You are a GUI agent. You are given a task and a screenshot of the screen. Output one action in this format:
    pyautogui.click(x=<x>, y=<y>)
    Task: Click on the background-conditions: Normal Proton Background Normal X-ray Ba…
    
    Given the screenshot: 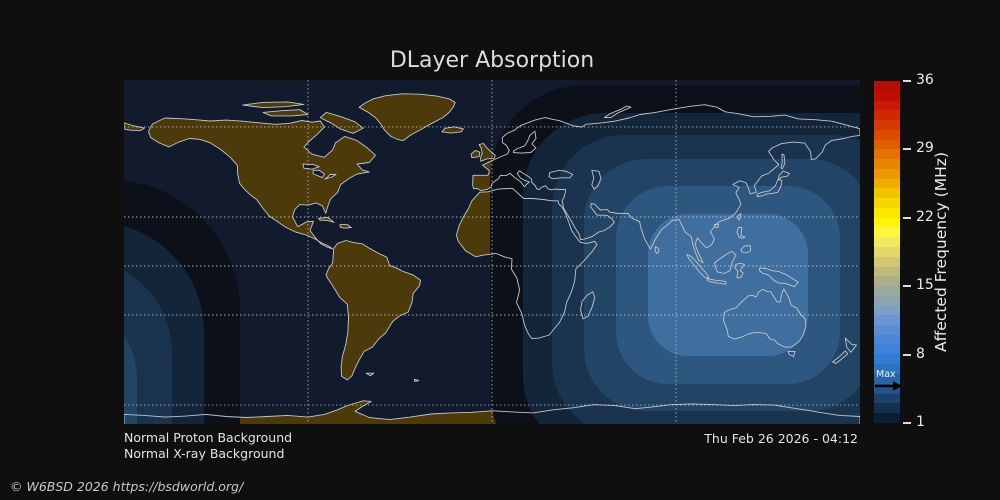 What is the action you would take?
    pyautogui.click(x=208, y=445)
    